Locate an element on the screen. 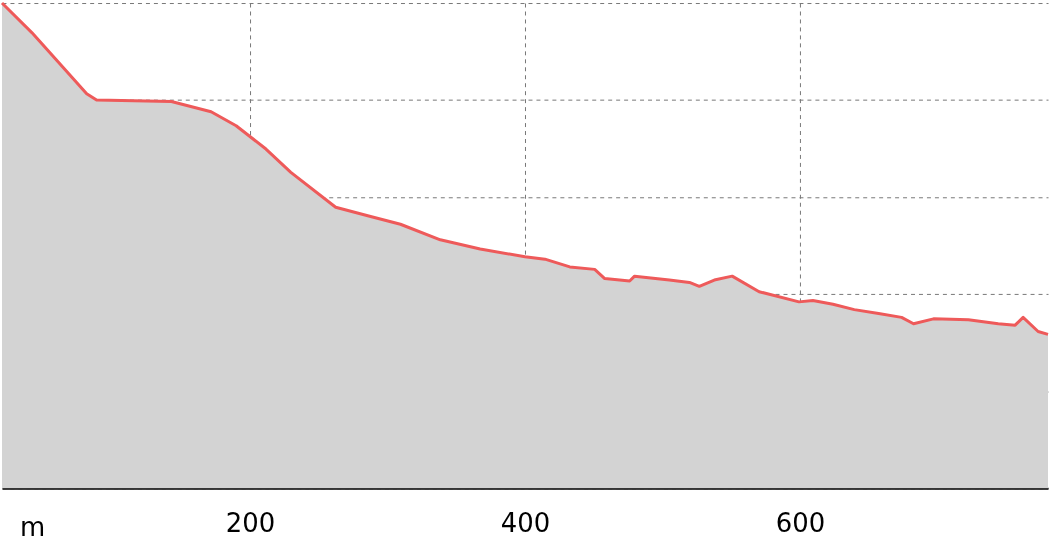 The image size is (1050, 560). x-tick-label: 600 is located at coordinates (800, 522).